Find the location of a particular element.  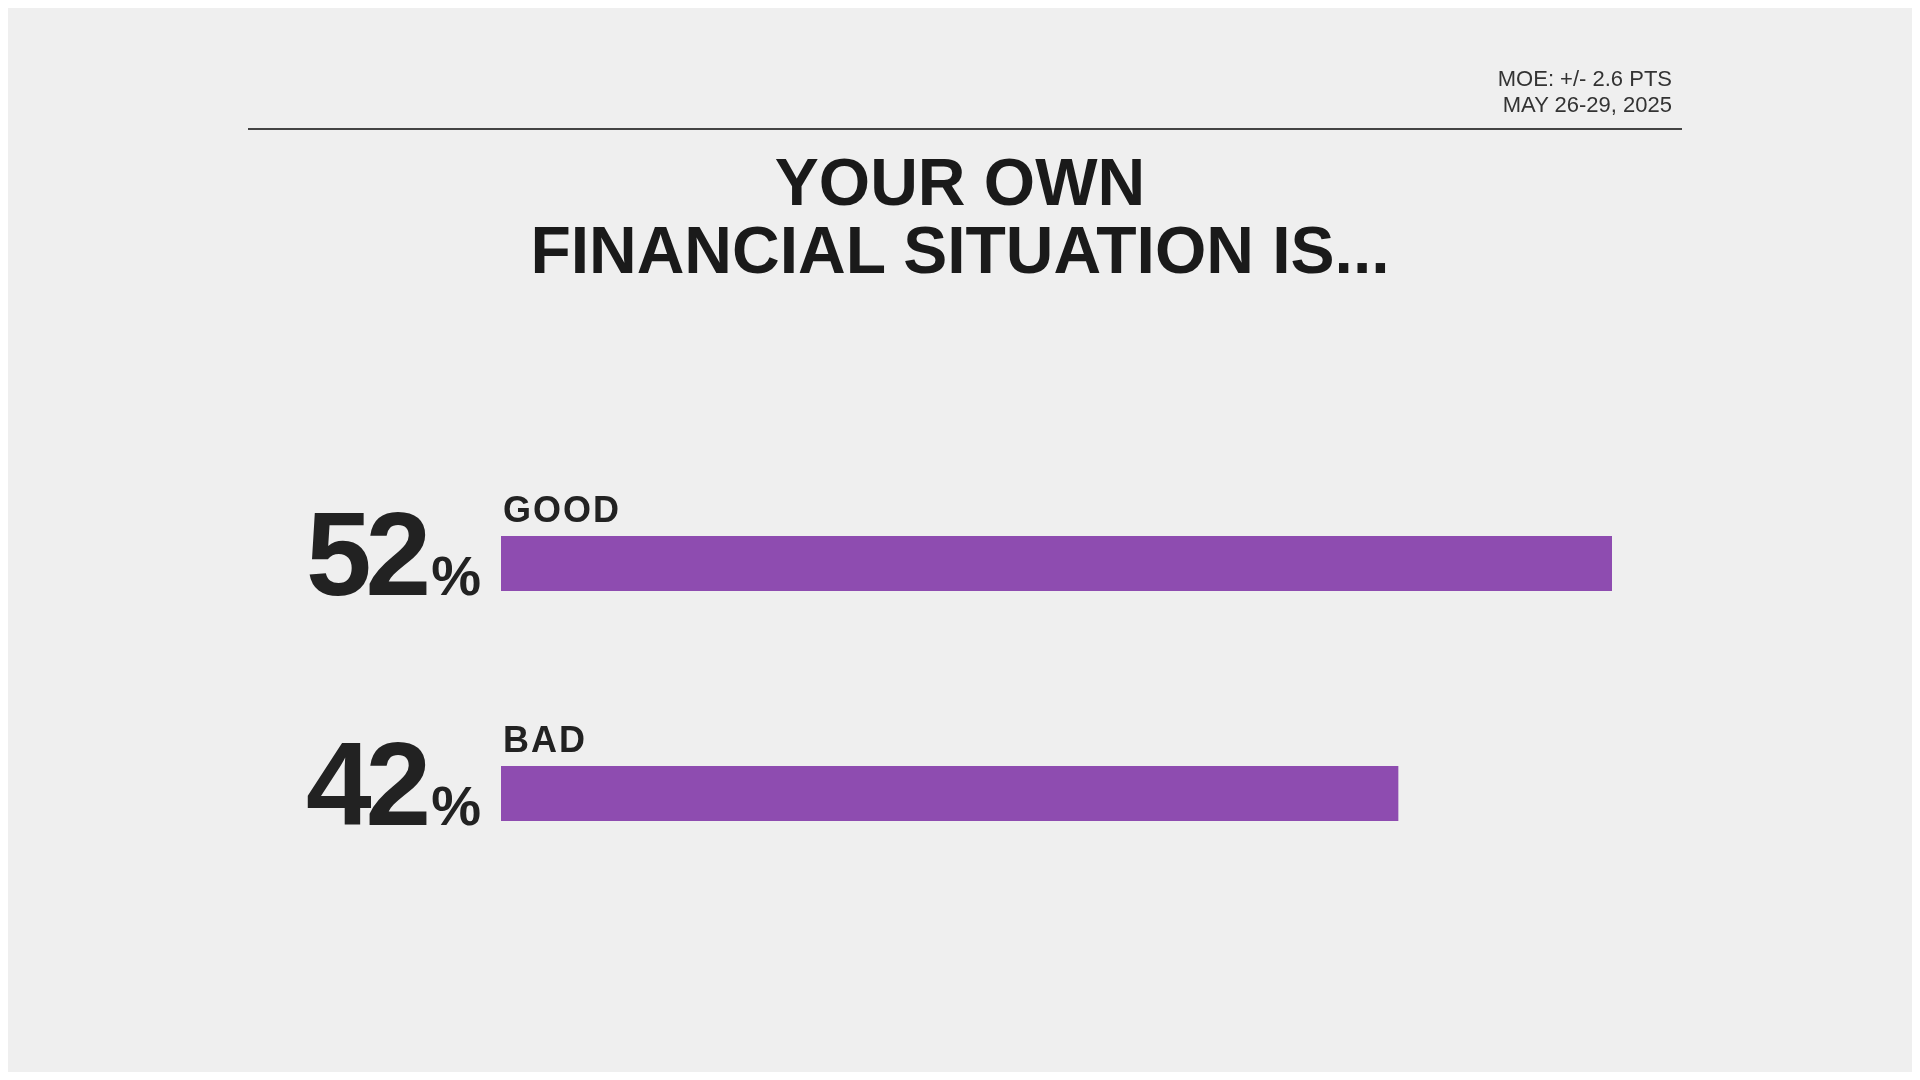

text: MOE: +/- 2.6 PTS is located at coordinates (1584, 79).